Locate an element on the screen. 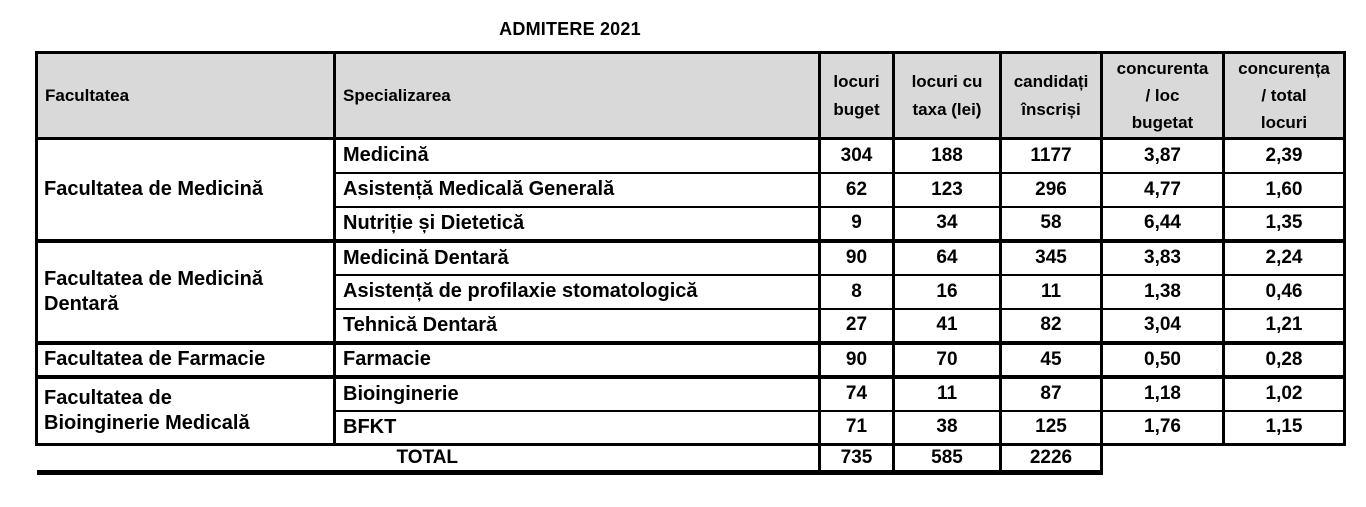  spec-cell: Asistență de profilaxie stomatologică is located at coordinates (577, 291).